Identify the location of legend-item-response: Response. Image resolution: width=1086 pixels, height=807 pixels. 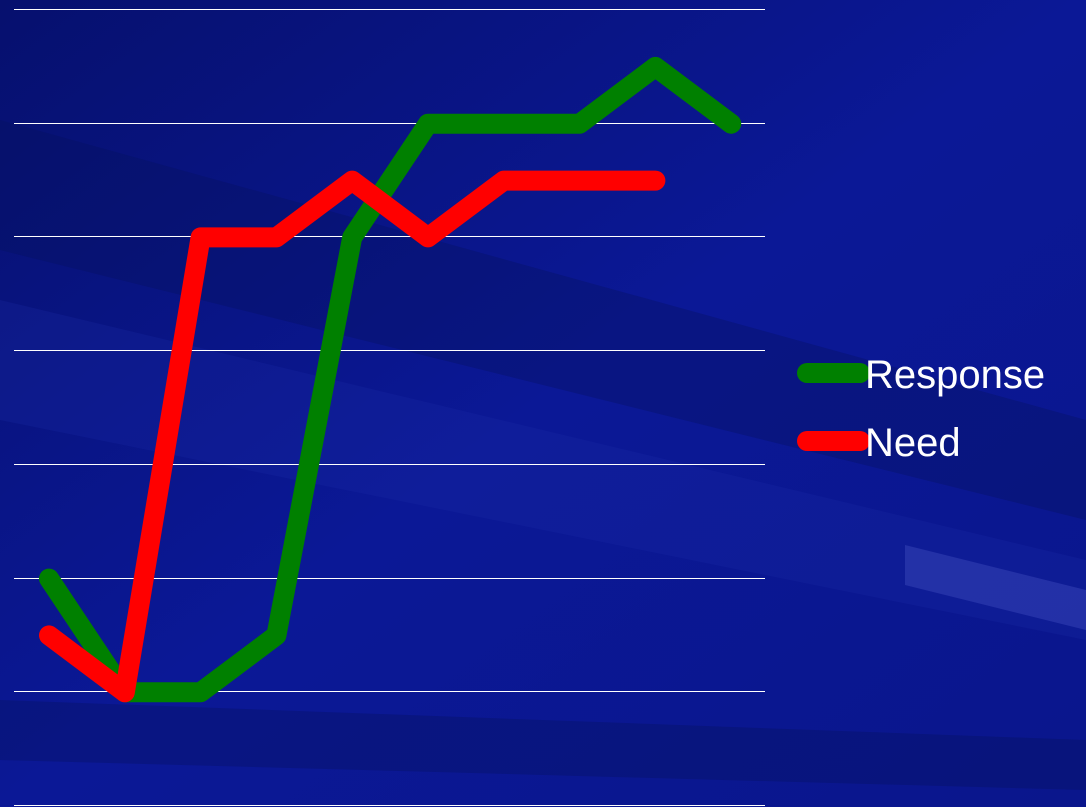
(921, 375).